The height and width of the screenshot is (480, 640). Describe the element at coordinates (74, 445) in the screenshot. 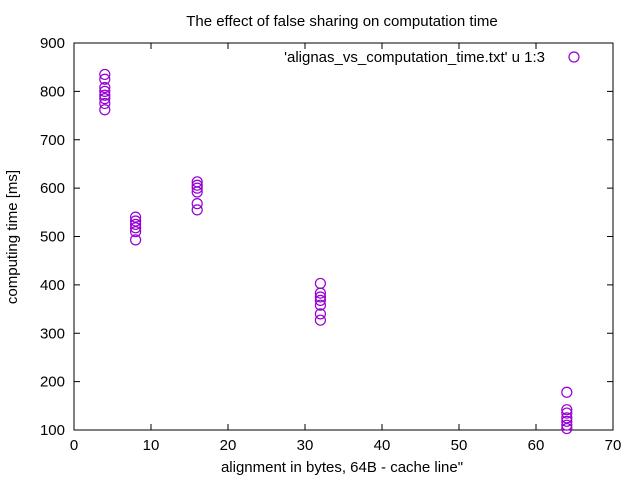

I see `x-tick-label: 0` at that location.